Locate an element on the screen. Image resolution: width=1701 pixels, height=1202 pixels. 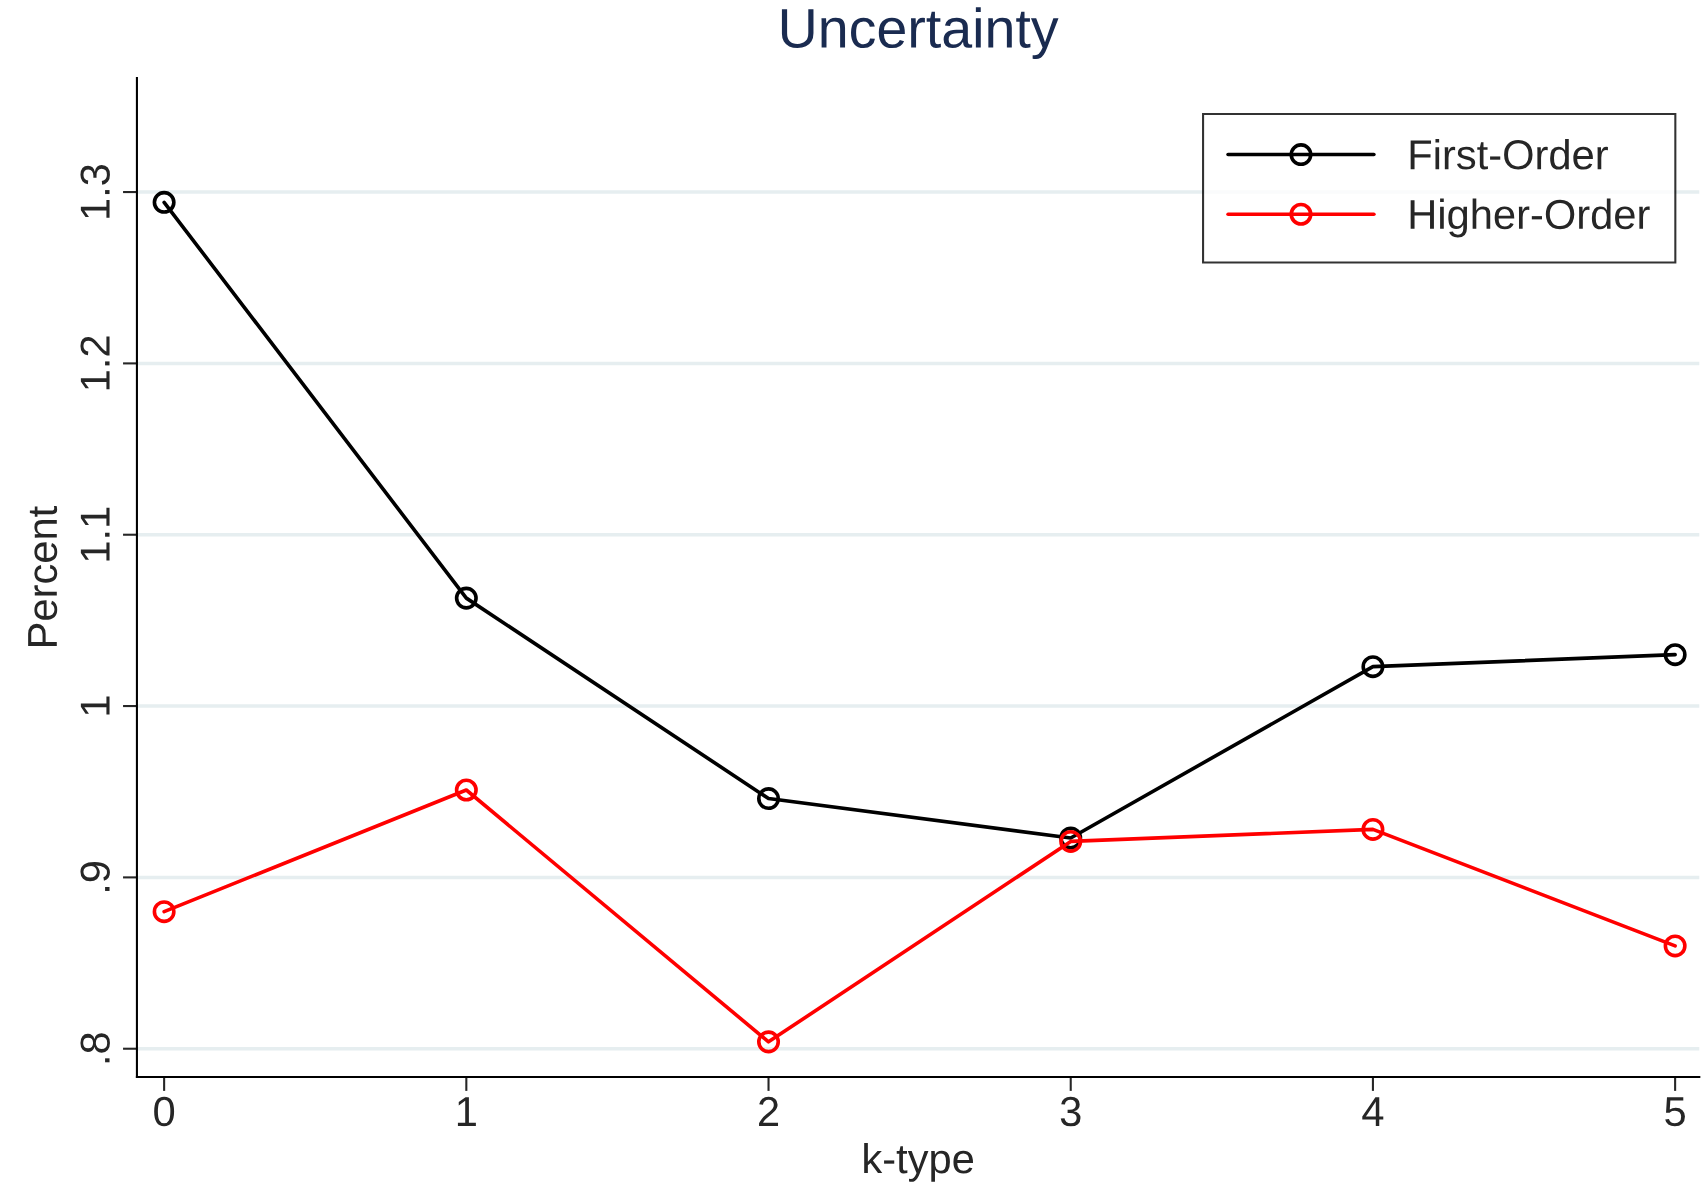
y-tick-label: 1.1 is located at coordinates (95, 534).